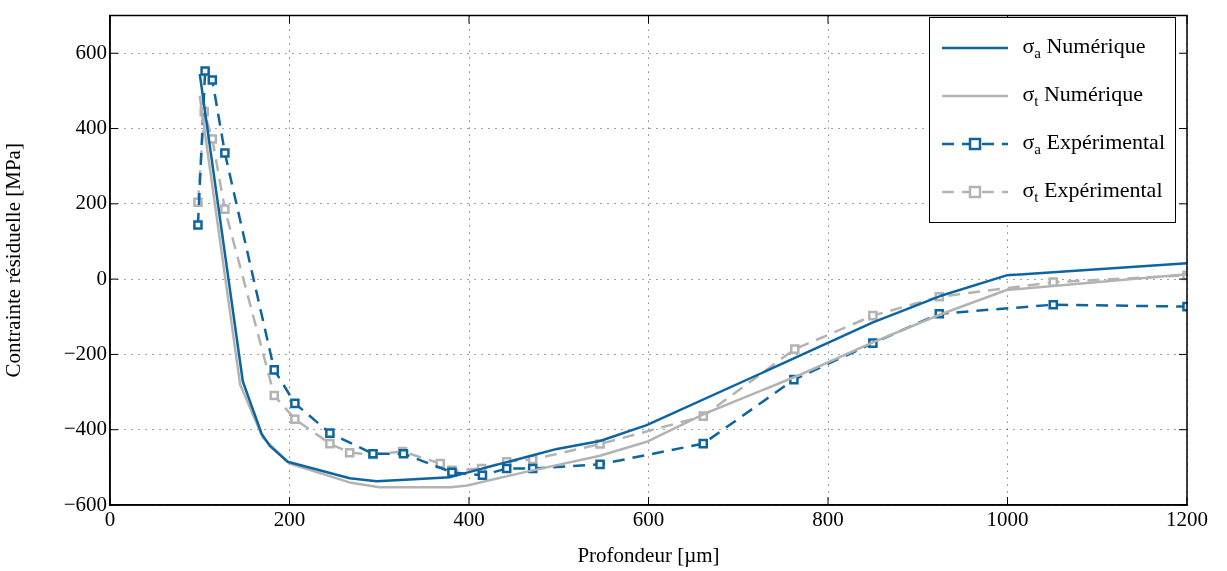 This screenshot has width=1227, height=571. I want to click on y-tick-label: −400, so click(85, 428).